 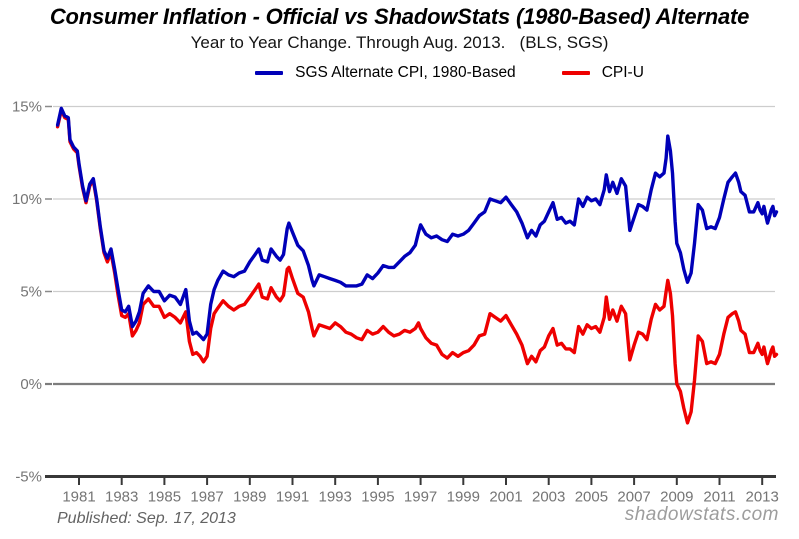 I want to click on x-tick-label: 1999, so click(x=463, y=497).